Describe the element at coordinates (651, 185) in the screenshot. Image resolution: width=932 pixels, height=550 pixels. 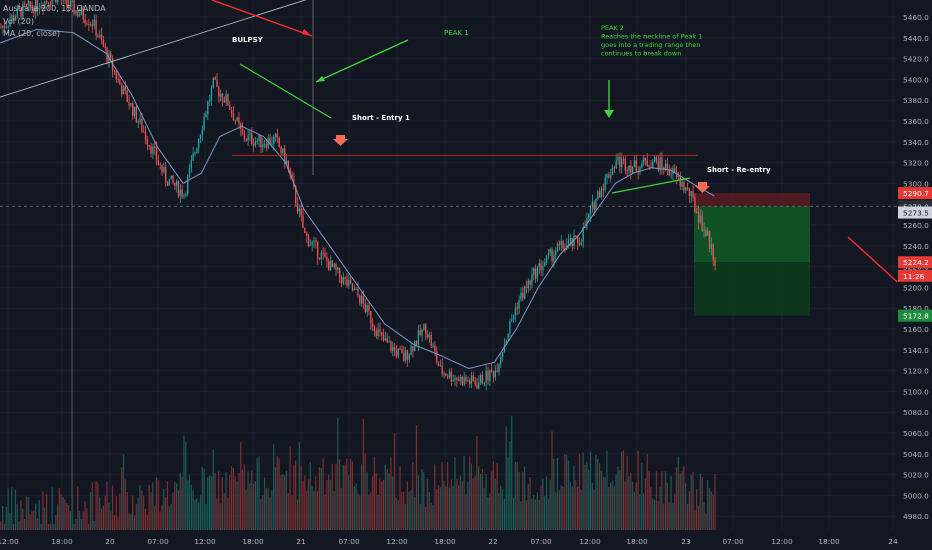
I see `peak2-slant-line` at that location.